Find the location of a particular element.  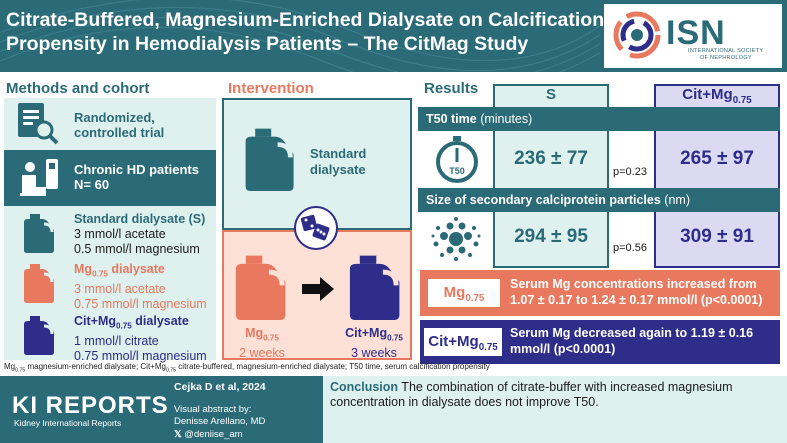

column-citmg-header: Cit+Mg0.75 is located at coordinates (717, 96).